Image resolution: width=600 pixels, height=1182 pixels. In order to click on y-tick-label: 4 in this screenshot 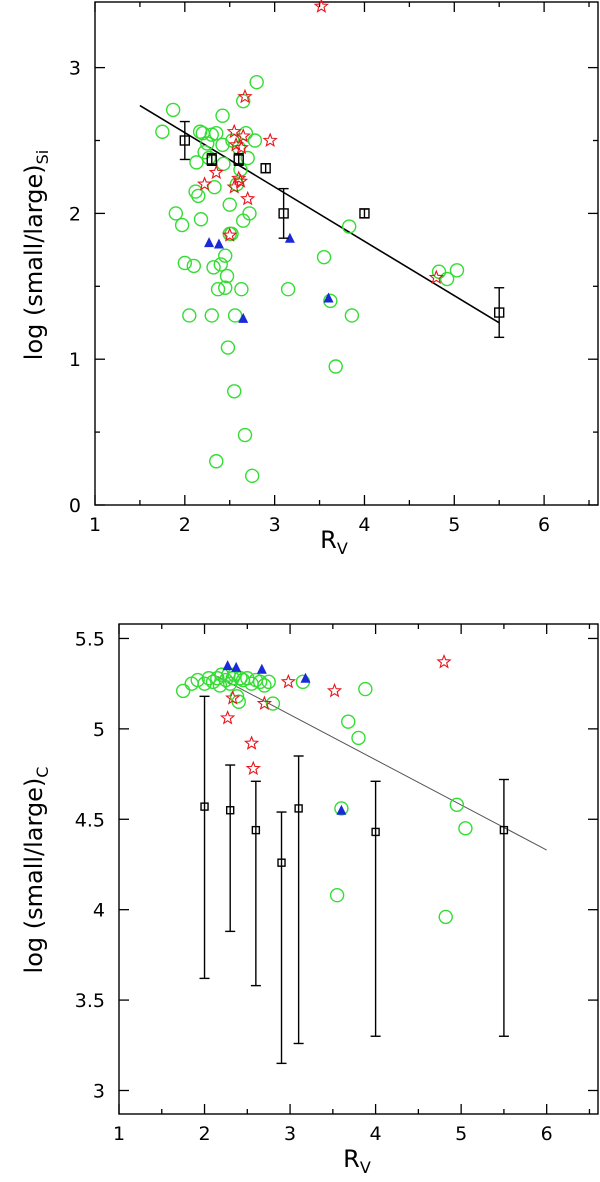, I will do `click(99, 911)`.